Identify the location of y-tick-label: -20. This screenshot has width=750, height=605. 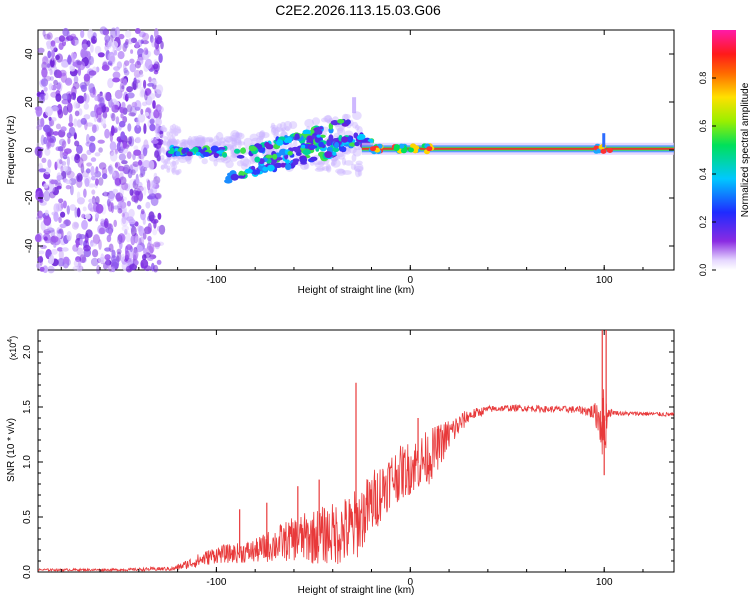
(29, 197).